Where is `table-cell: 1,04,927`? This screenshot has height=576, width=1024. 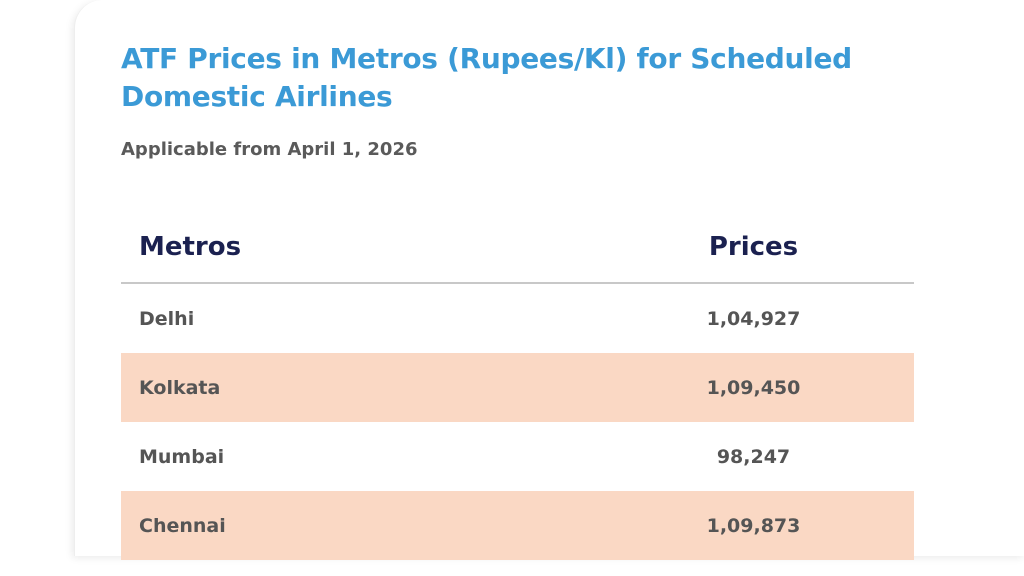
table-cell: 1,04,927 is located at coordinates (753, 318).